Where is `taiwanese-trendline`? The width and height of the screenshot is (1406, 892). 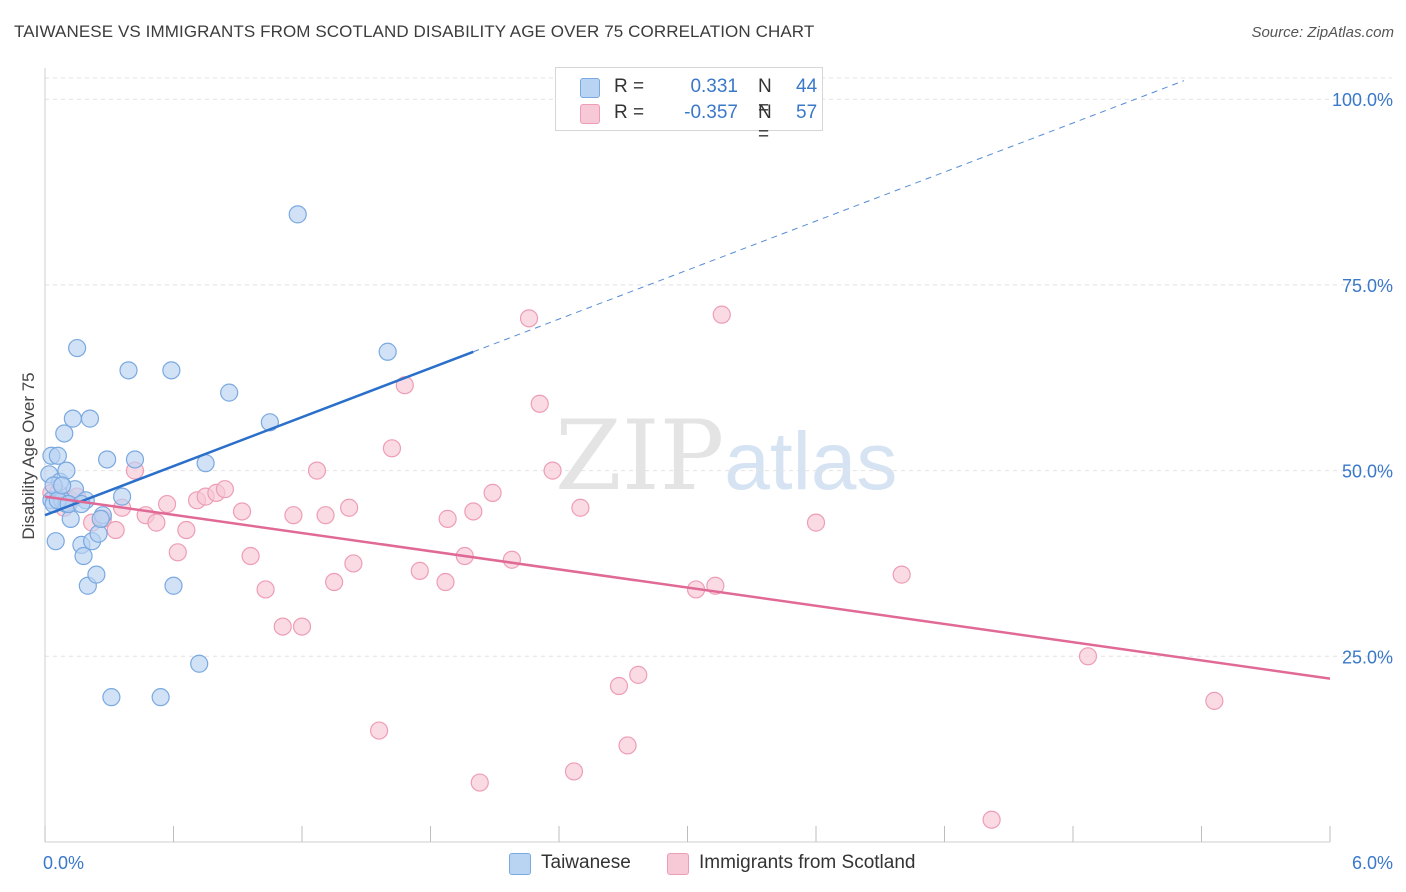 taiwanese-trendline is located at coordinates (259, 433).